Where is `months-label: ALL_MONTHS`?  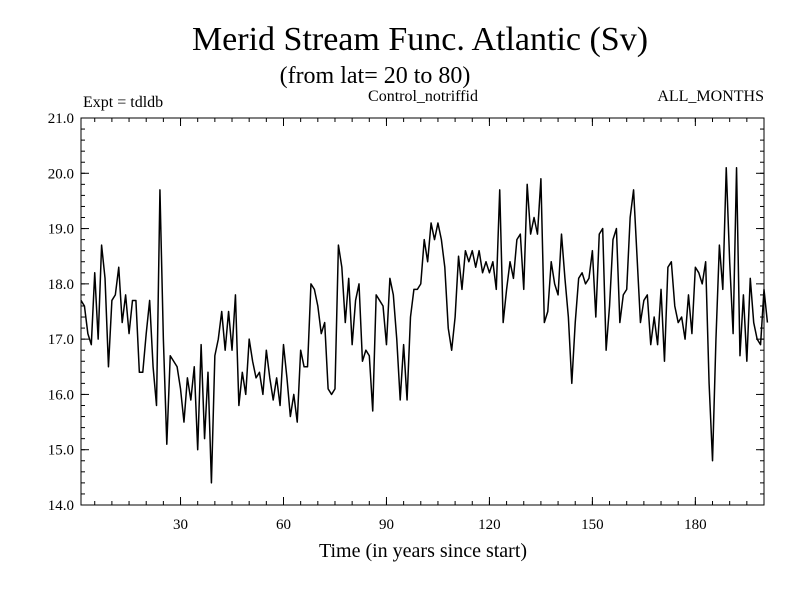
months-label: ALL_MONTHS is located at coordinates (710, 96).